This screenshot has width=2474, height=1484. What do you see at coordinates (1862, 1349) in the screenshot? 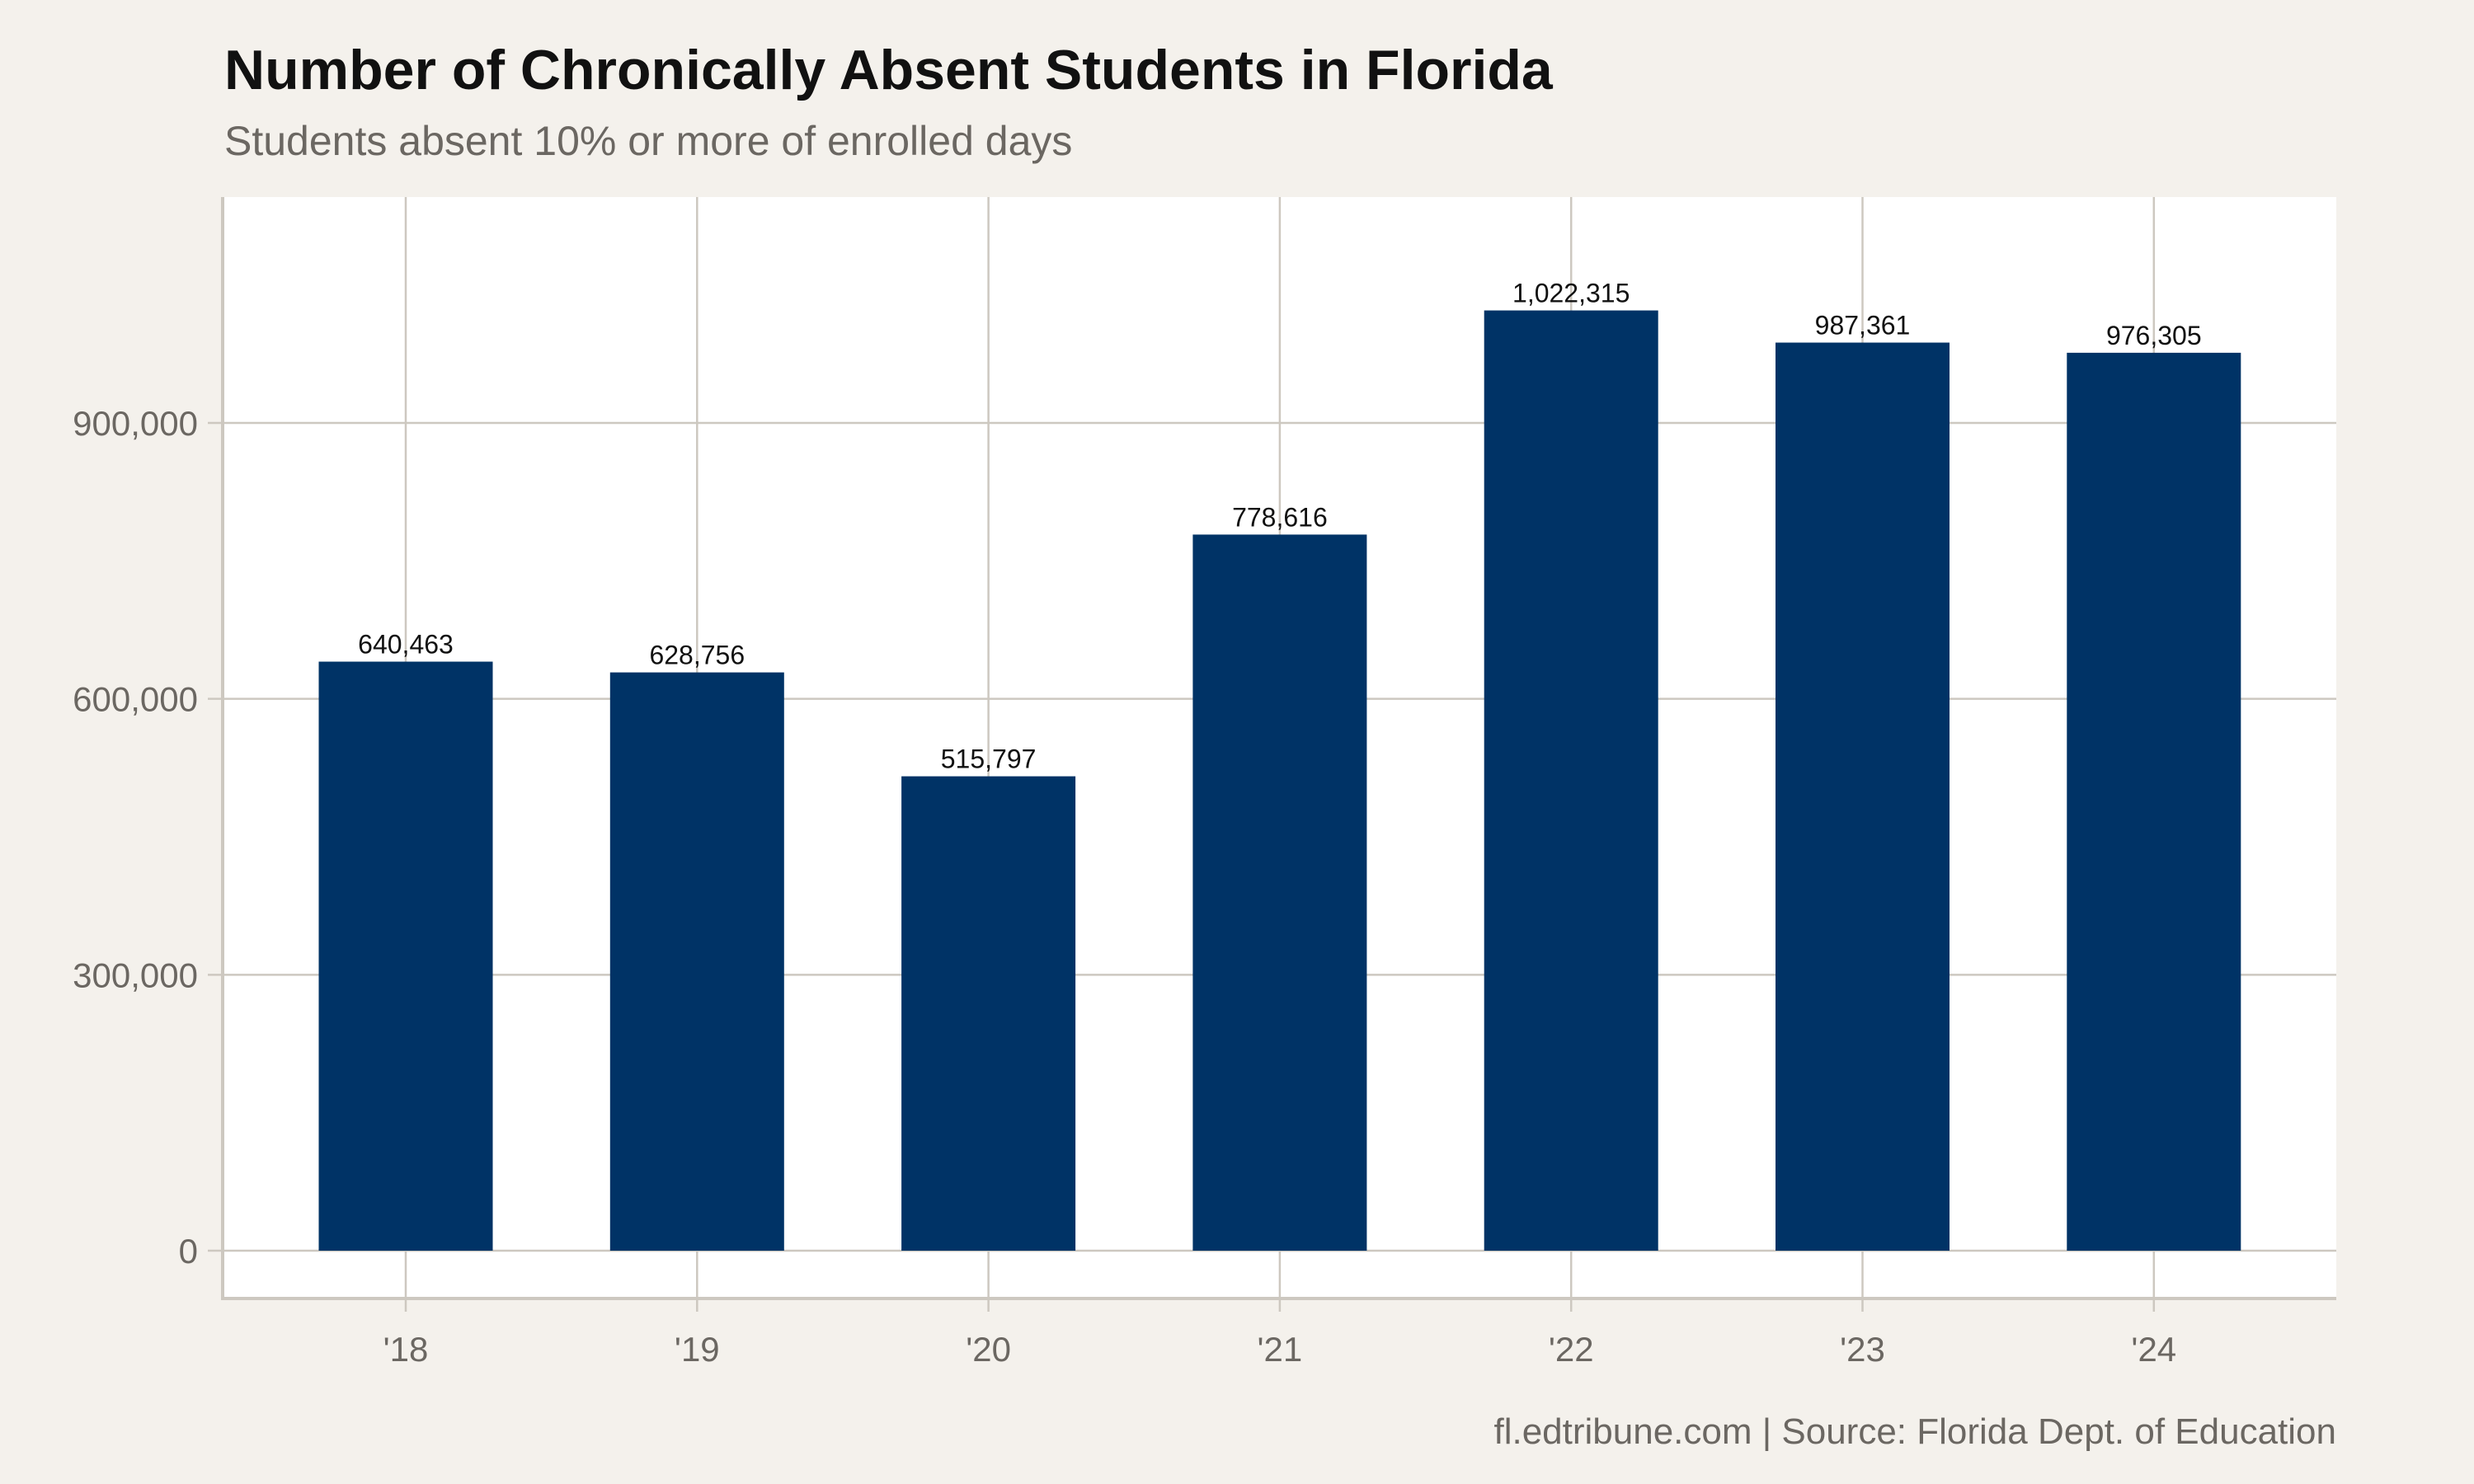
I see `x-tick-label: '23` at bounding box center [1862, 1349].